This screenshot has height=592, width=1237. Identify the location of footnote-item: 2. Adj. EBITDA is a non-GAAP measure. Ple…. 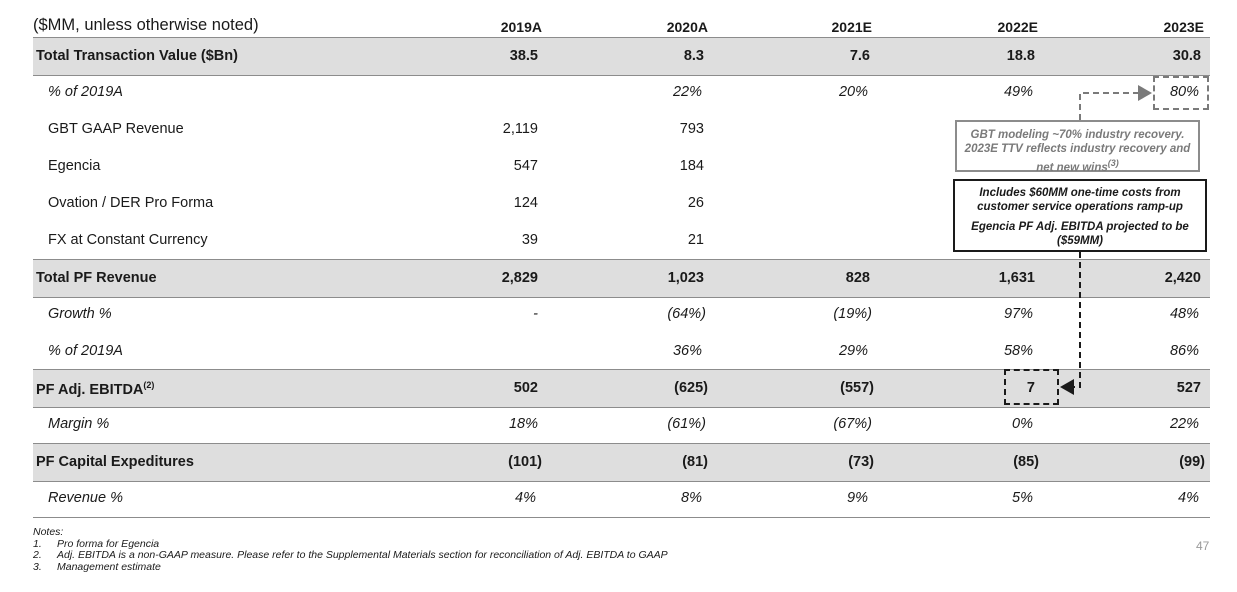
(350, 555).